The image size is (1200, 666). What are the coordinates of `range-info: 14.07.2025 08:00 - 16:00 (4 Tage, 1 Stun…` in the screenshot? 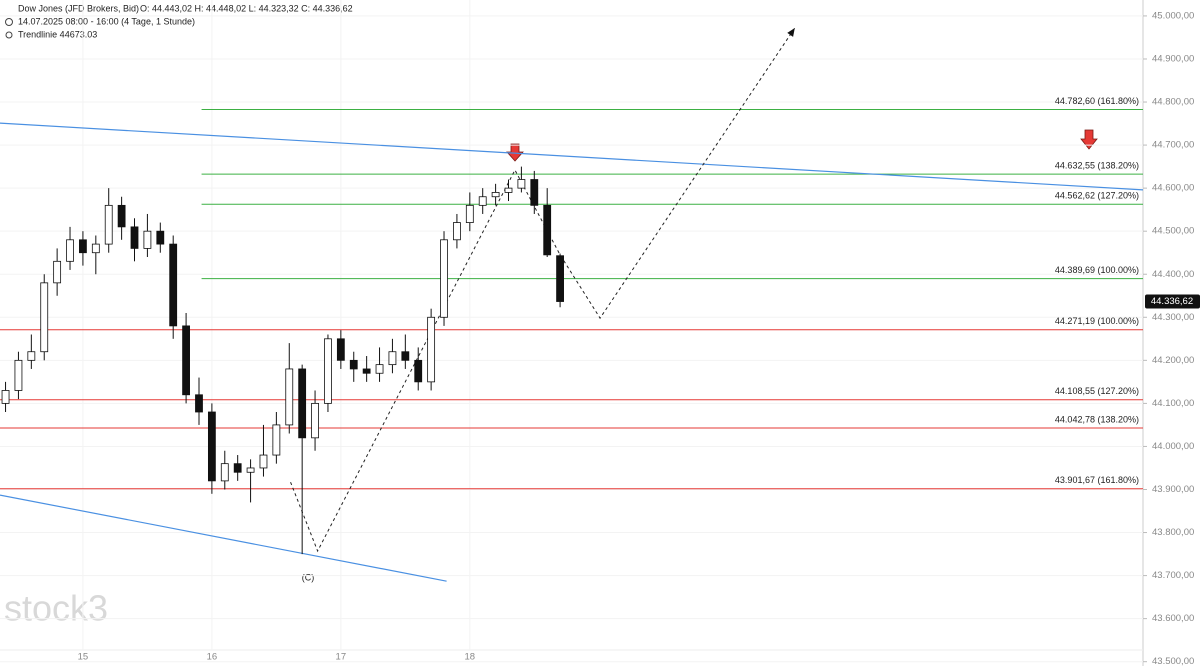 It's located at (106, 21).